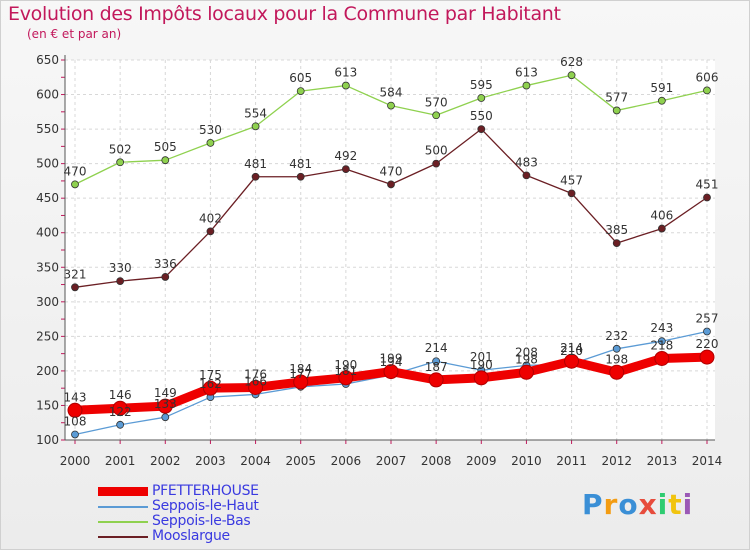 This screenshot has width=750, height=550. I want to click on x-tick-label: 2003, so click(210, 461).